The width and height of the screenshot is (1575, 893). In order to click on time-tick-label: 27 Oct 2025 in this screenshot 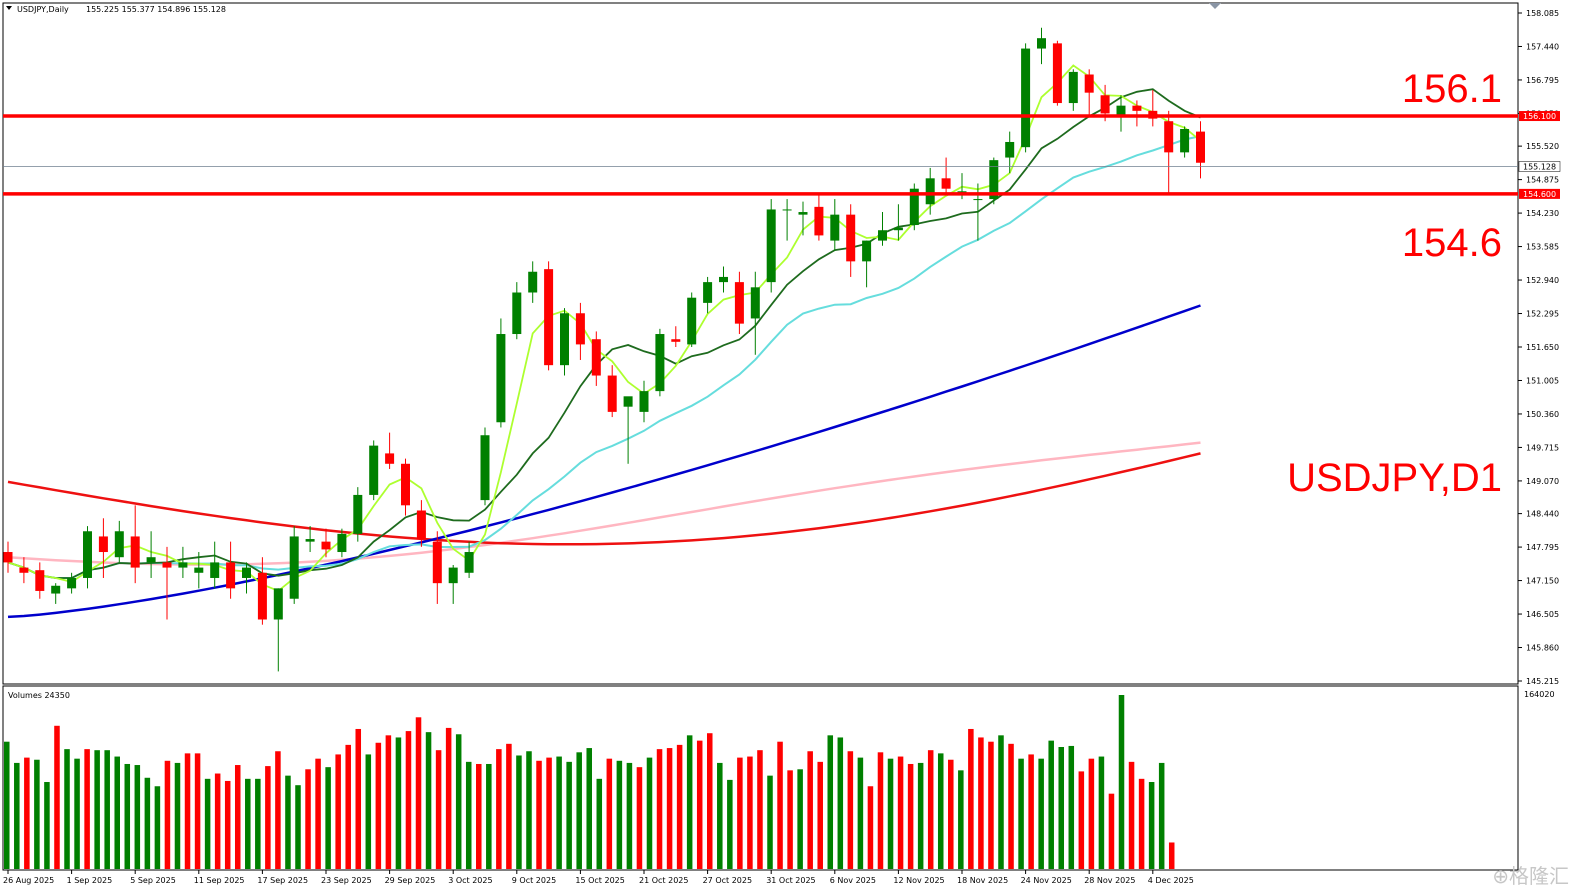, I will do `click(727, 880)`.